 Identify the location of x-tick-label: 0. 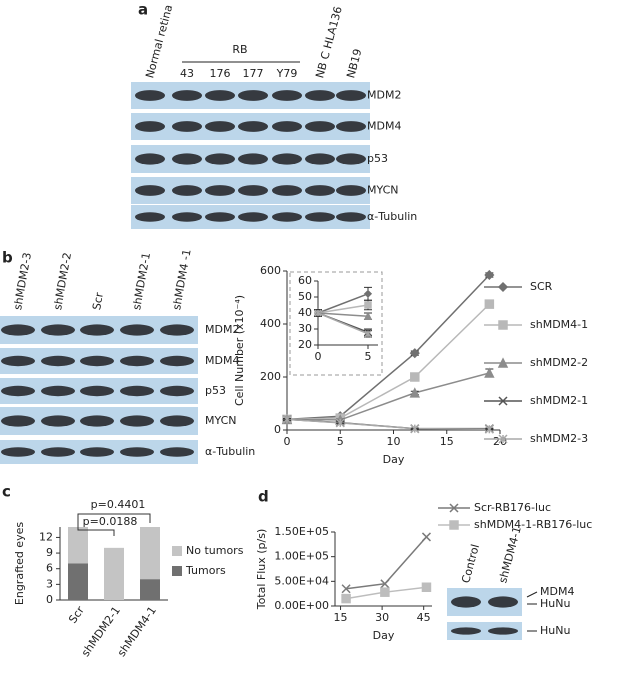
(287, 441).